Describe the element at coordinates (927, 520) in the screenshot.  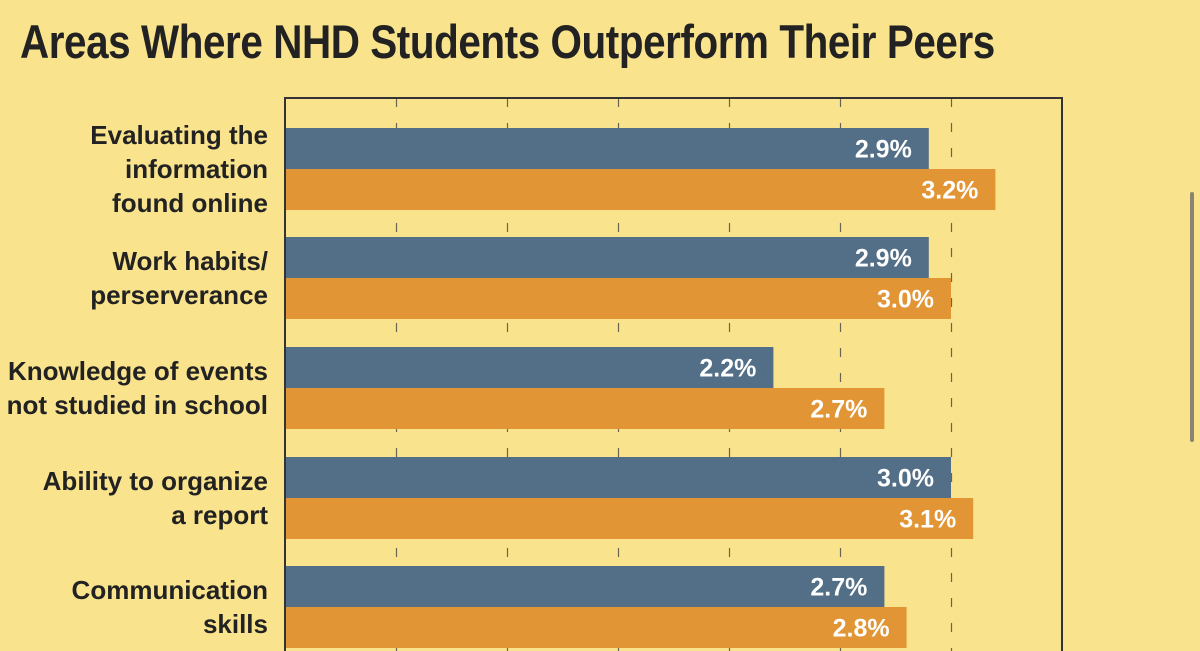
I see `value-label: 3.1%` at that location.